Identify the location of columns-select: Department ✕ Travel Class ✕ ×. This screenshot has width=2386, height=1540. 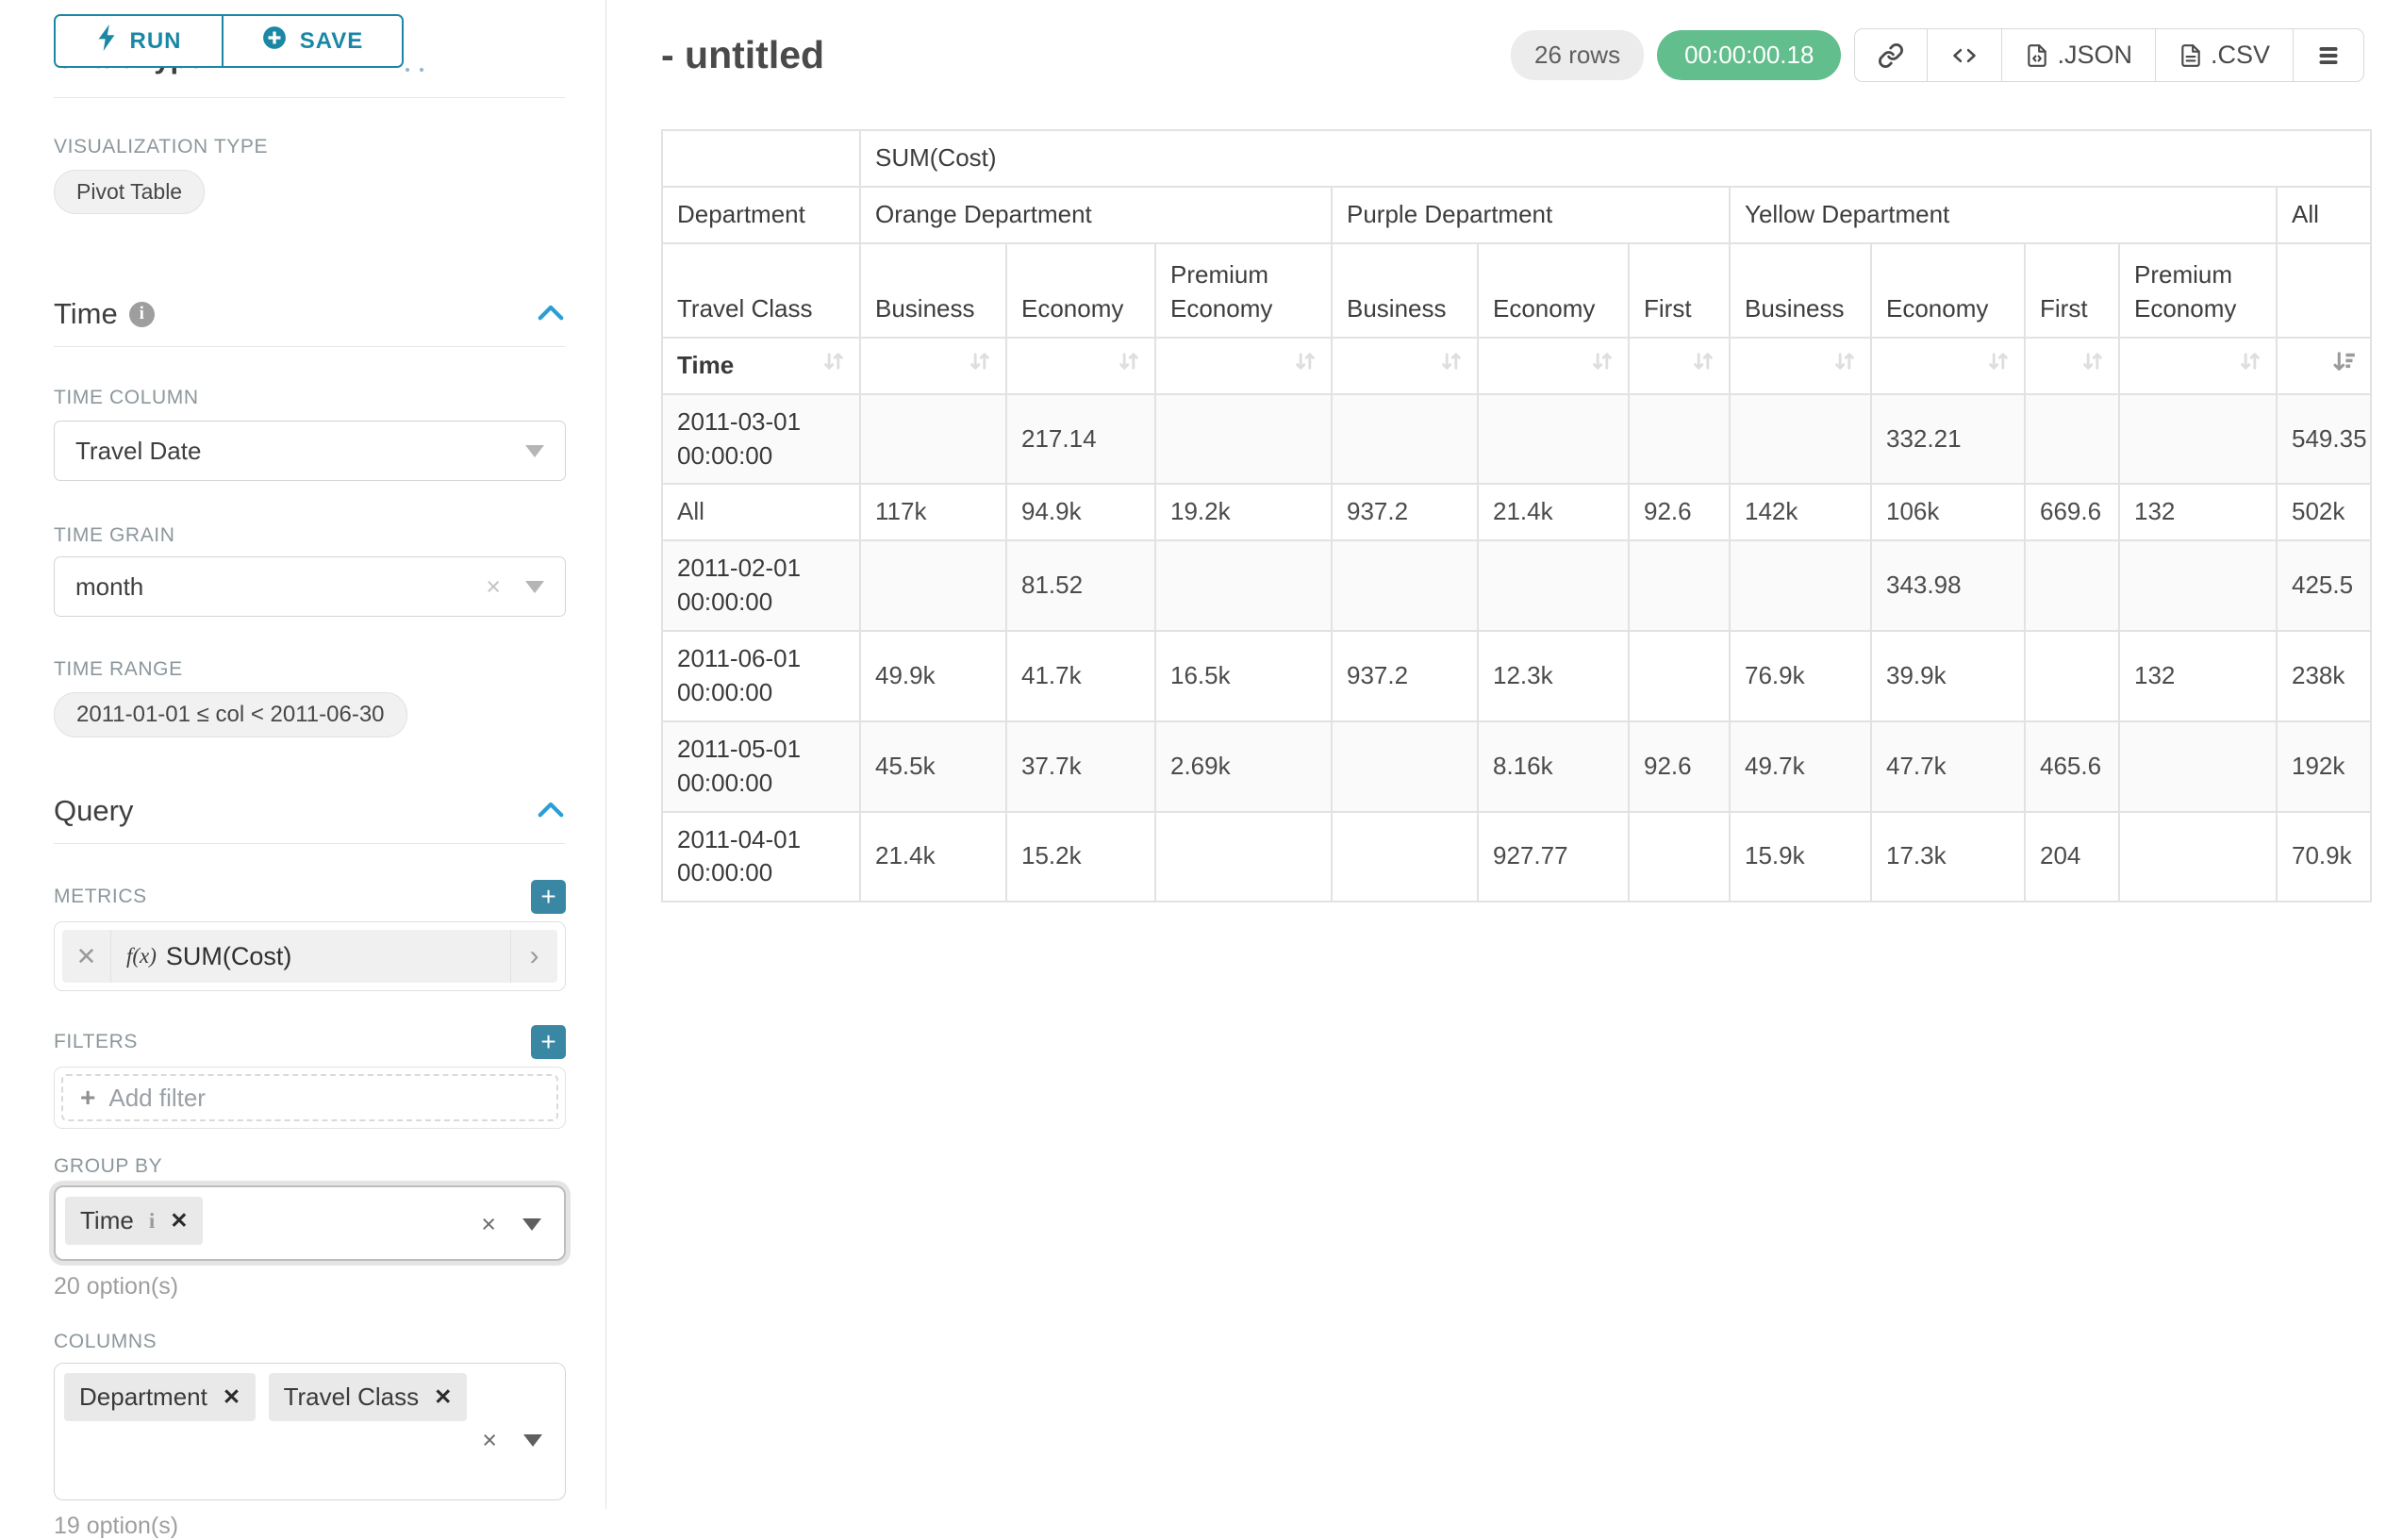
(310, 1431).